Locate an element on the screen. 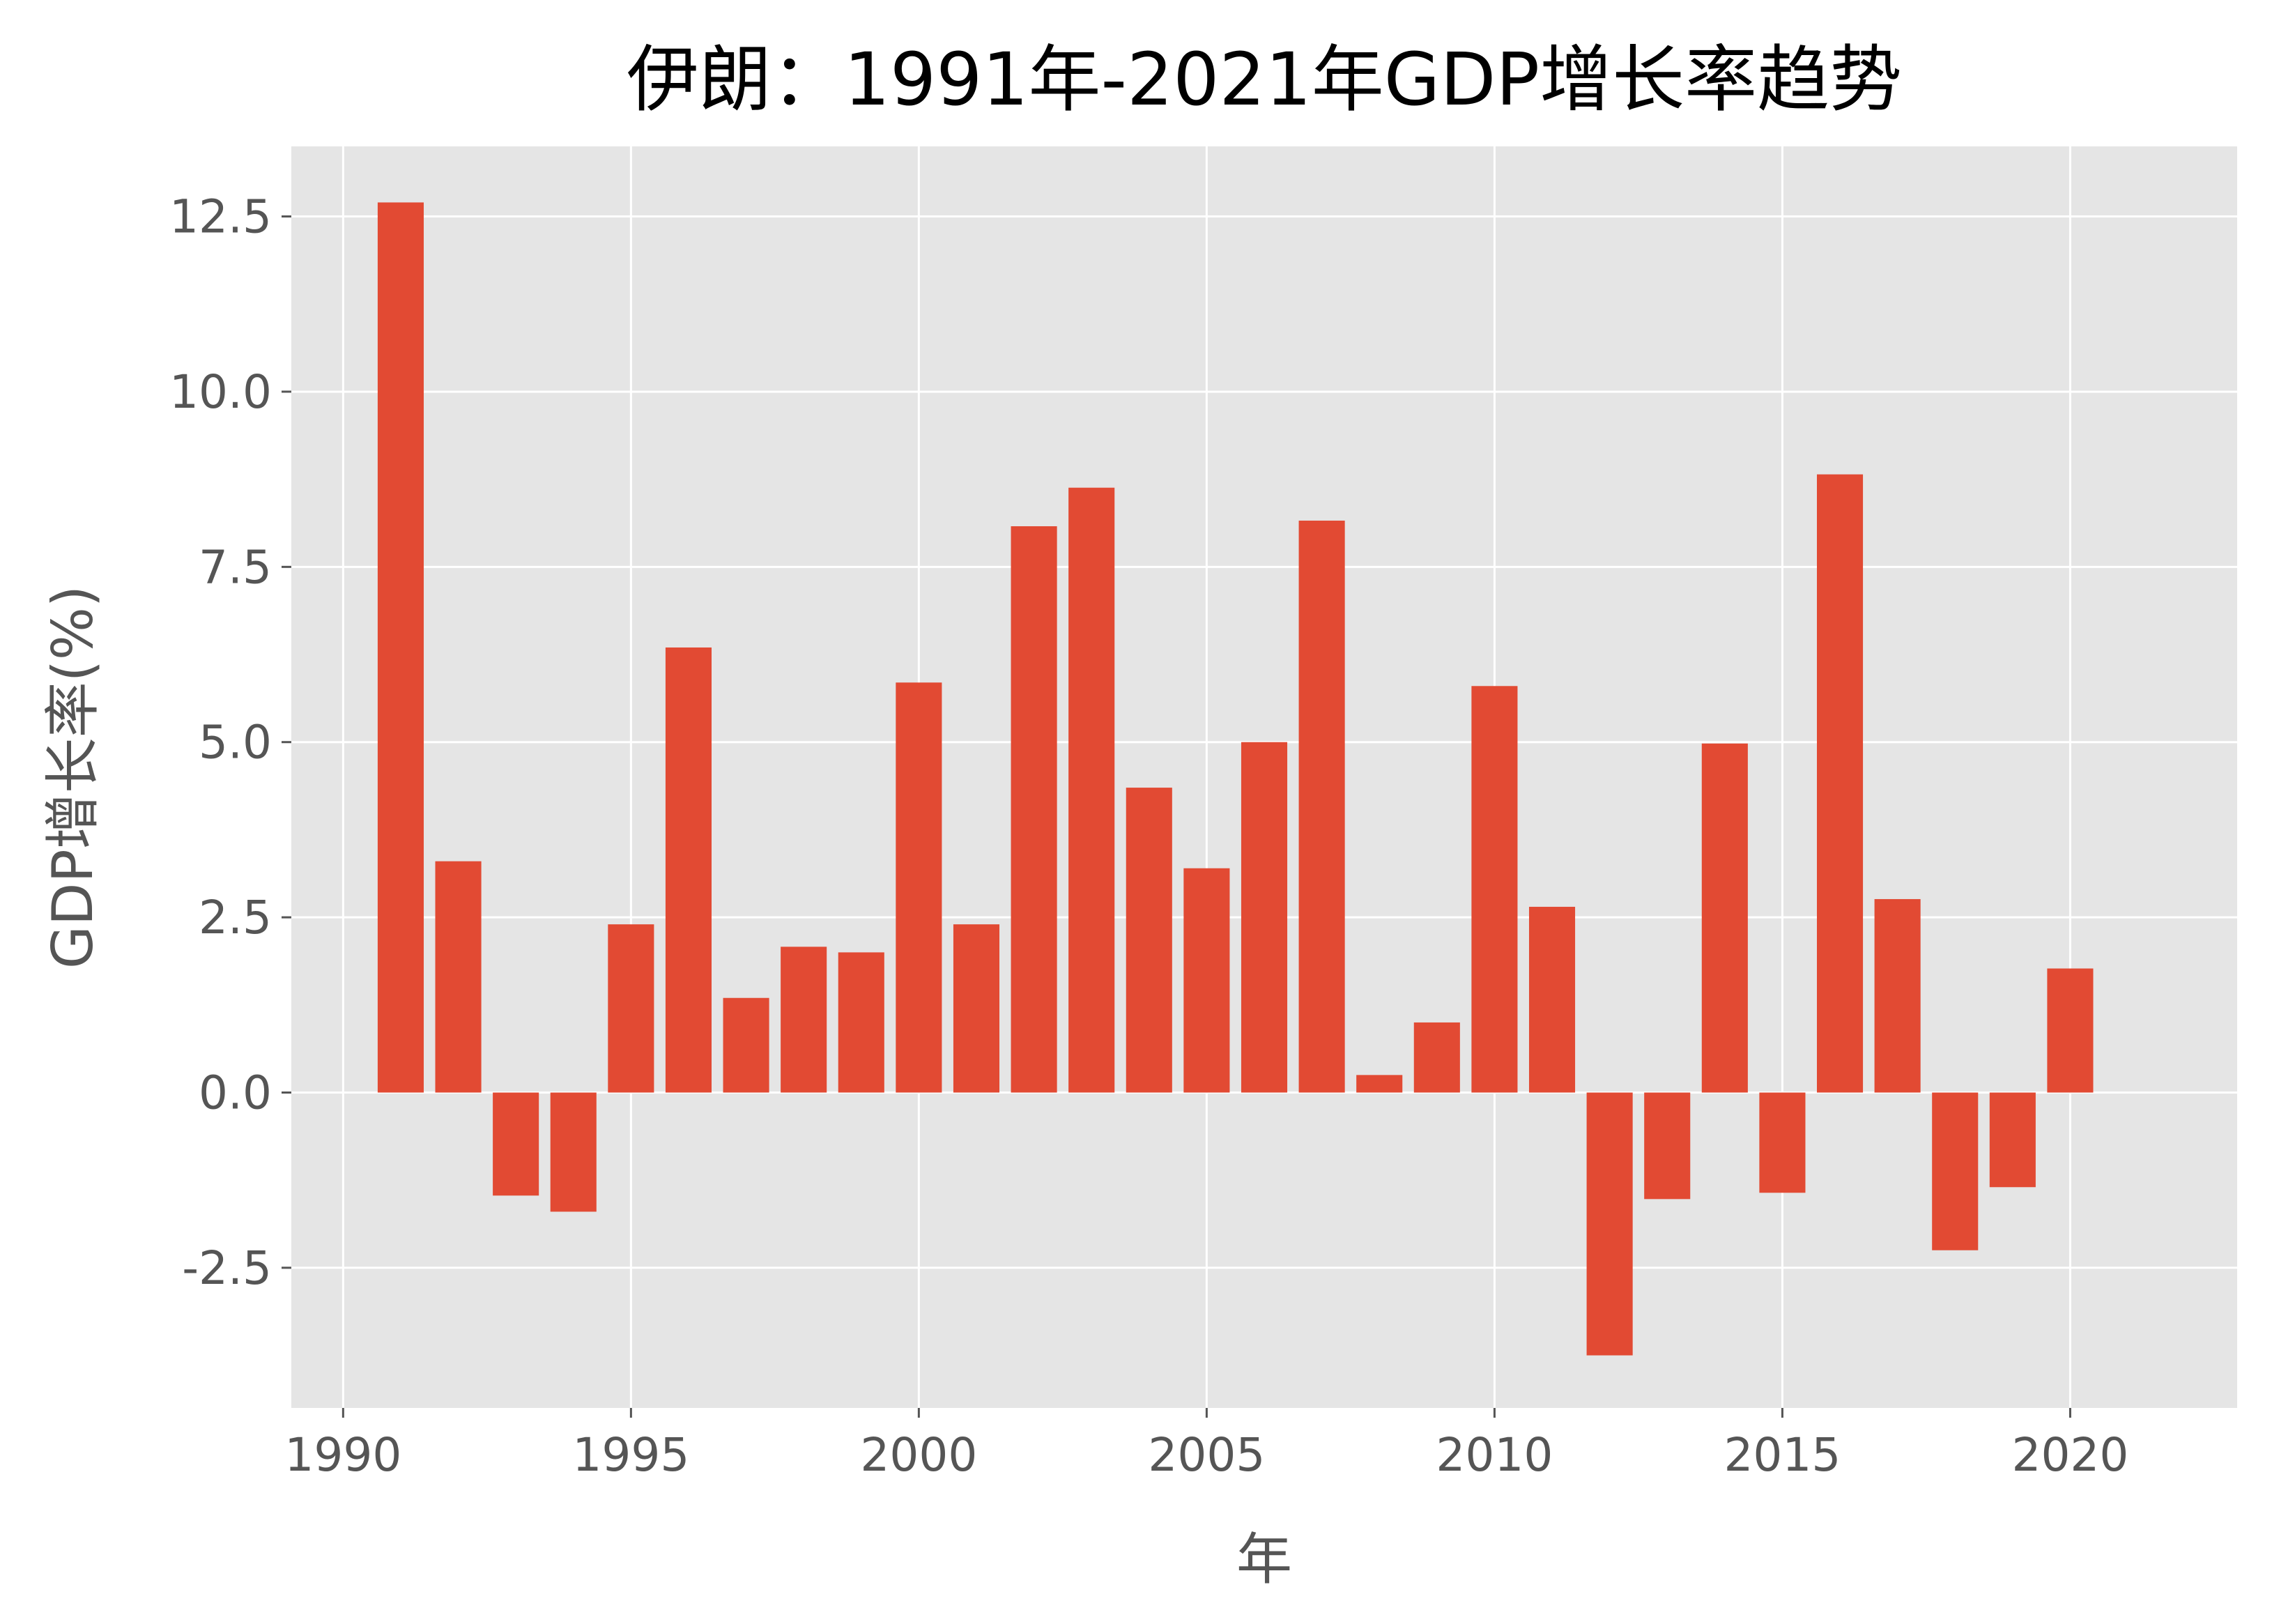 This screenshot has width=2272, height=1624. bar-2011 is located at coordinates (1552, 1000).